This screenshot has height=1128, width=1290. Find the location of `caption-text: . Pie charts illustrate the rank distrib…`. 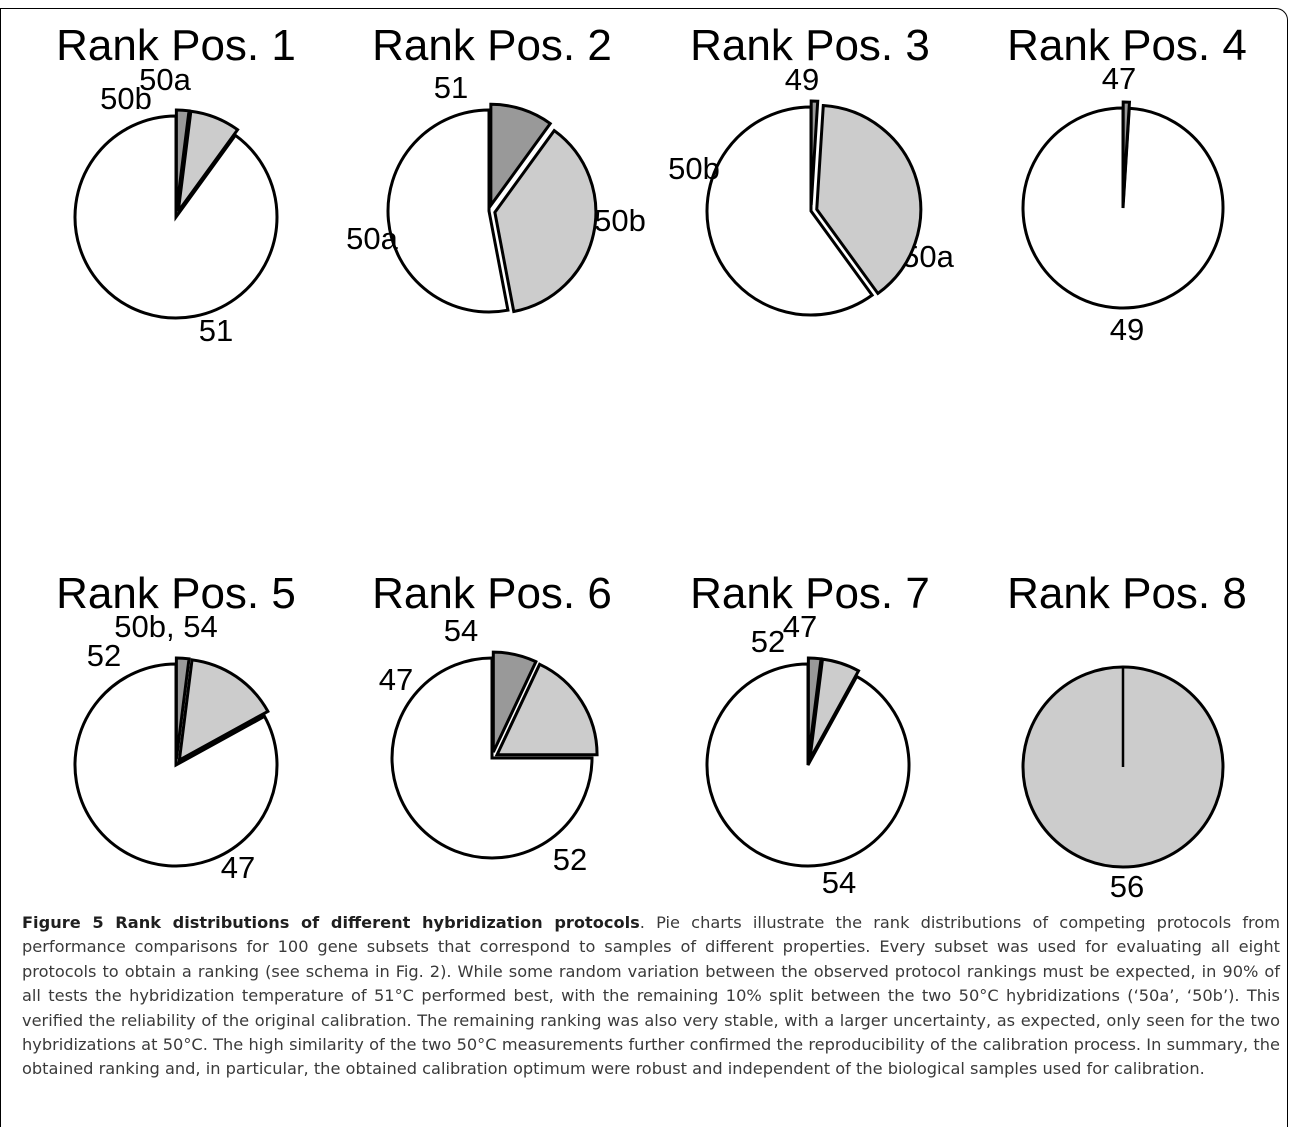

caption-text: . Pie charts illustrate the rank distrib… is located at coordinates (651, 996).